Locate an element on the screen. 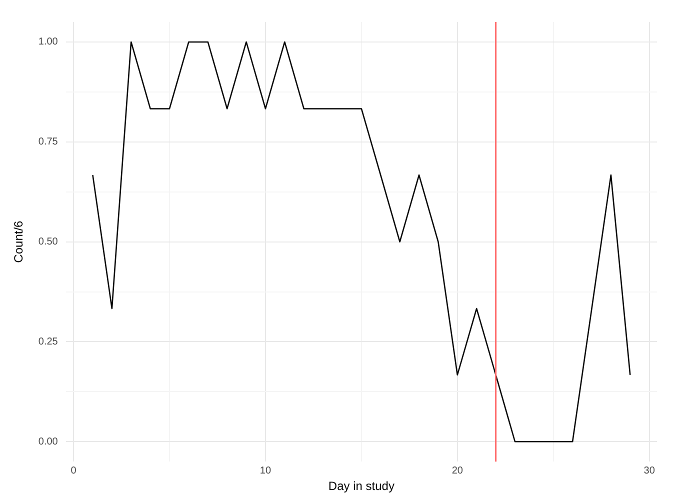 The height and width of the screenshot is (502, 673). y-tick-label: 0.50 is located at coordinates (48, 242).